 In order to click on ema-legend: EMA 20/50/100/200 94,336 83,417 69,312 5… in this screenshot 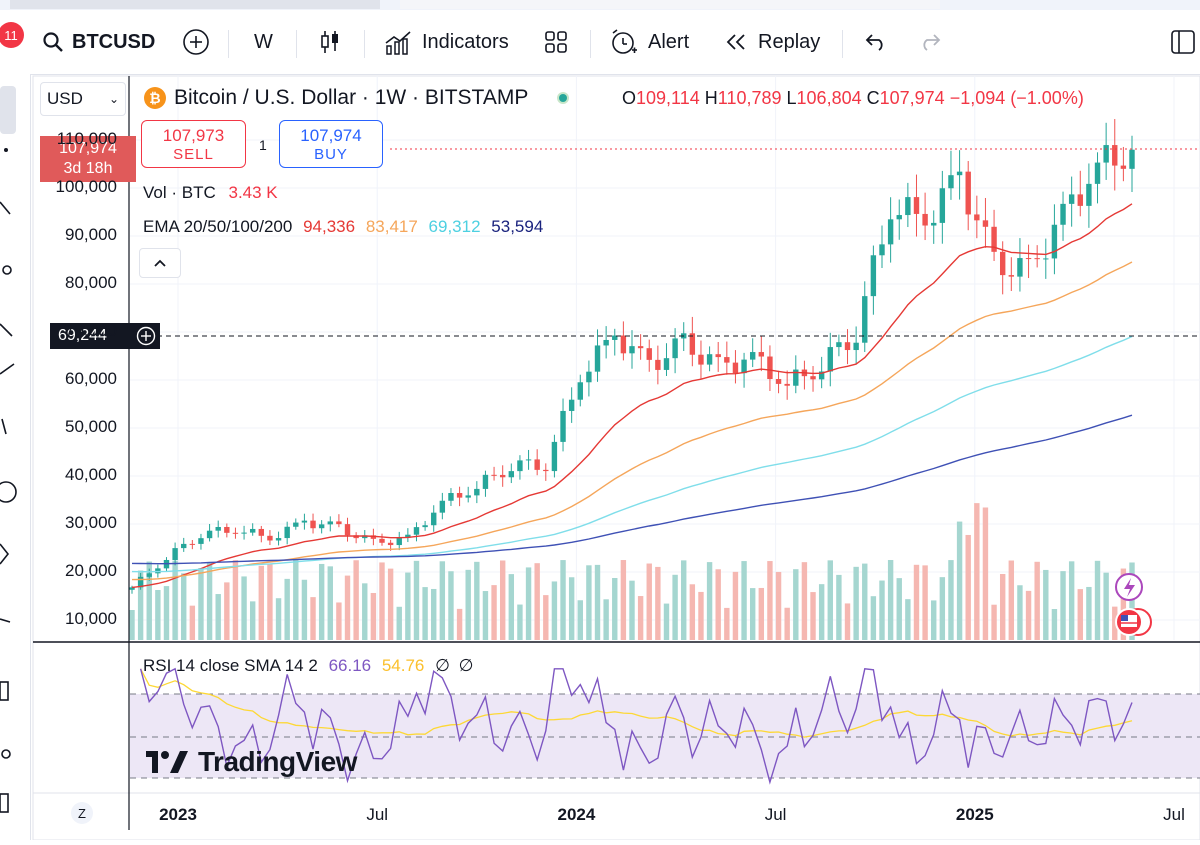, I will do `click(343, 227)`.